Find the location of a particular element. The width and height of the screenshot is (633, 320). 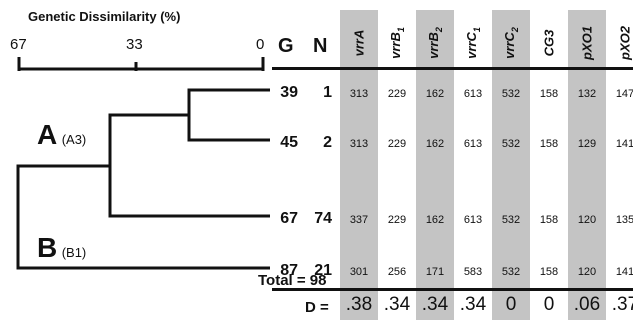

table-cell: 135 is located at coordinates (624, 220).